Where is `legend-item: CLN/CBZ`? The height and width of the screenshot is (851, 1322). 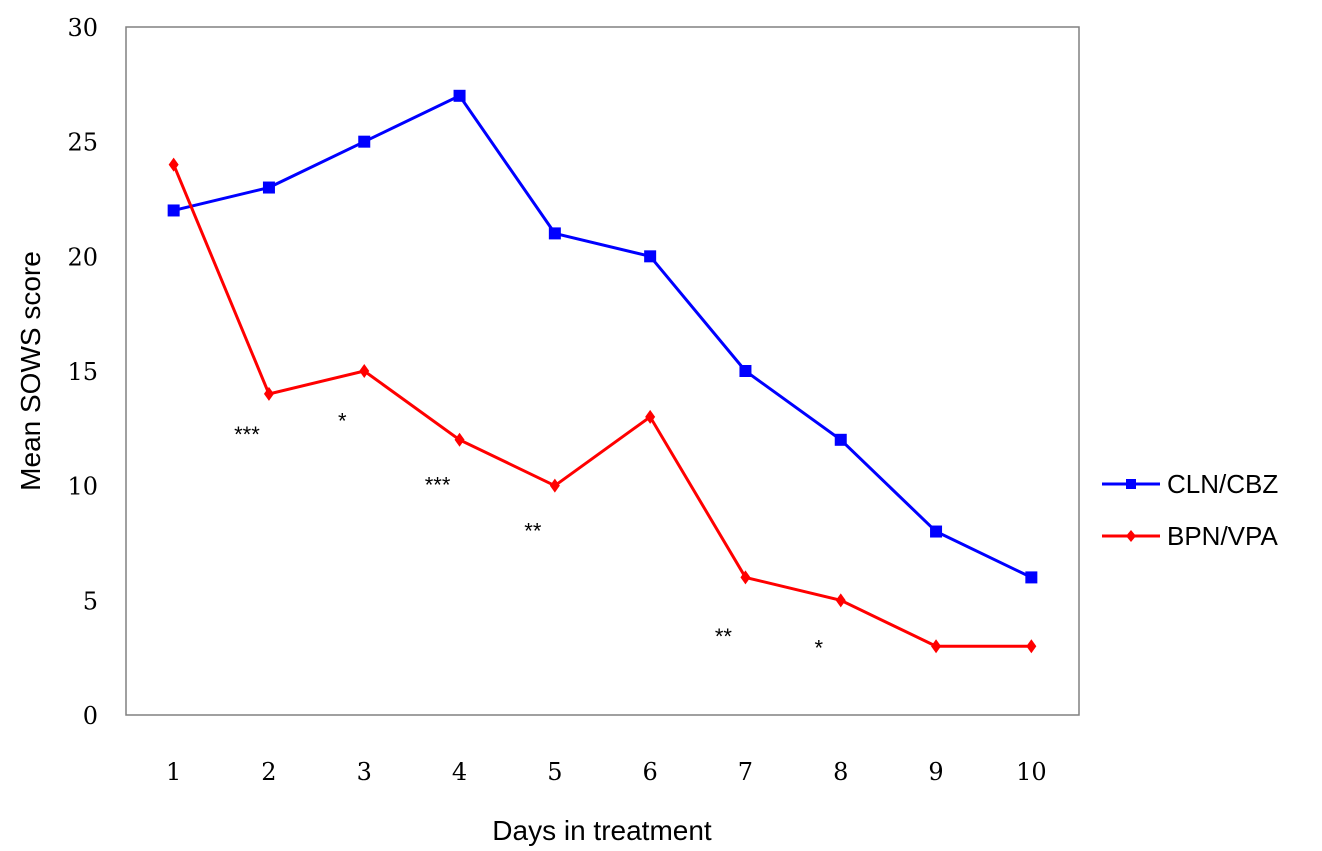
legend-item: CLN/CBZ is located at coordinates (1190, 484).